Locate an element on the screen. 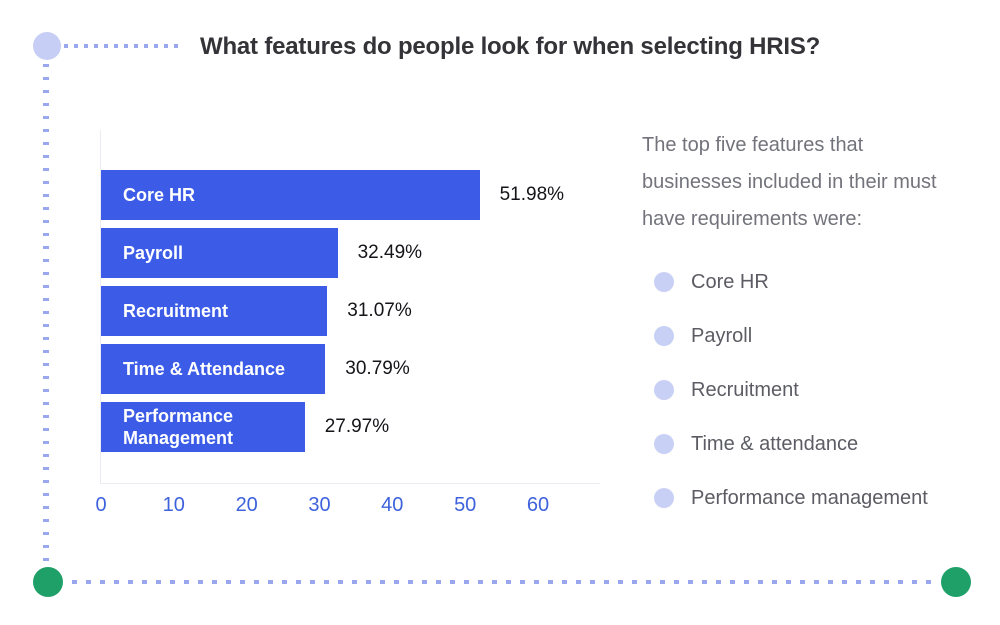 This screenshot has width=1000, height=625. bar: Time & Attendance is located at coordinates (213, 369).